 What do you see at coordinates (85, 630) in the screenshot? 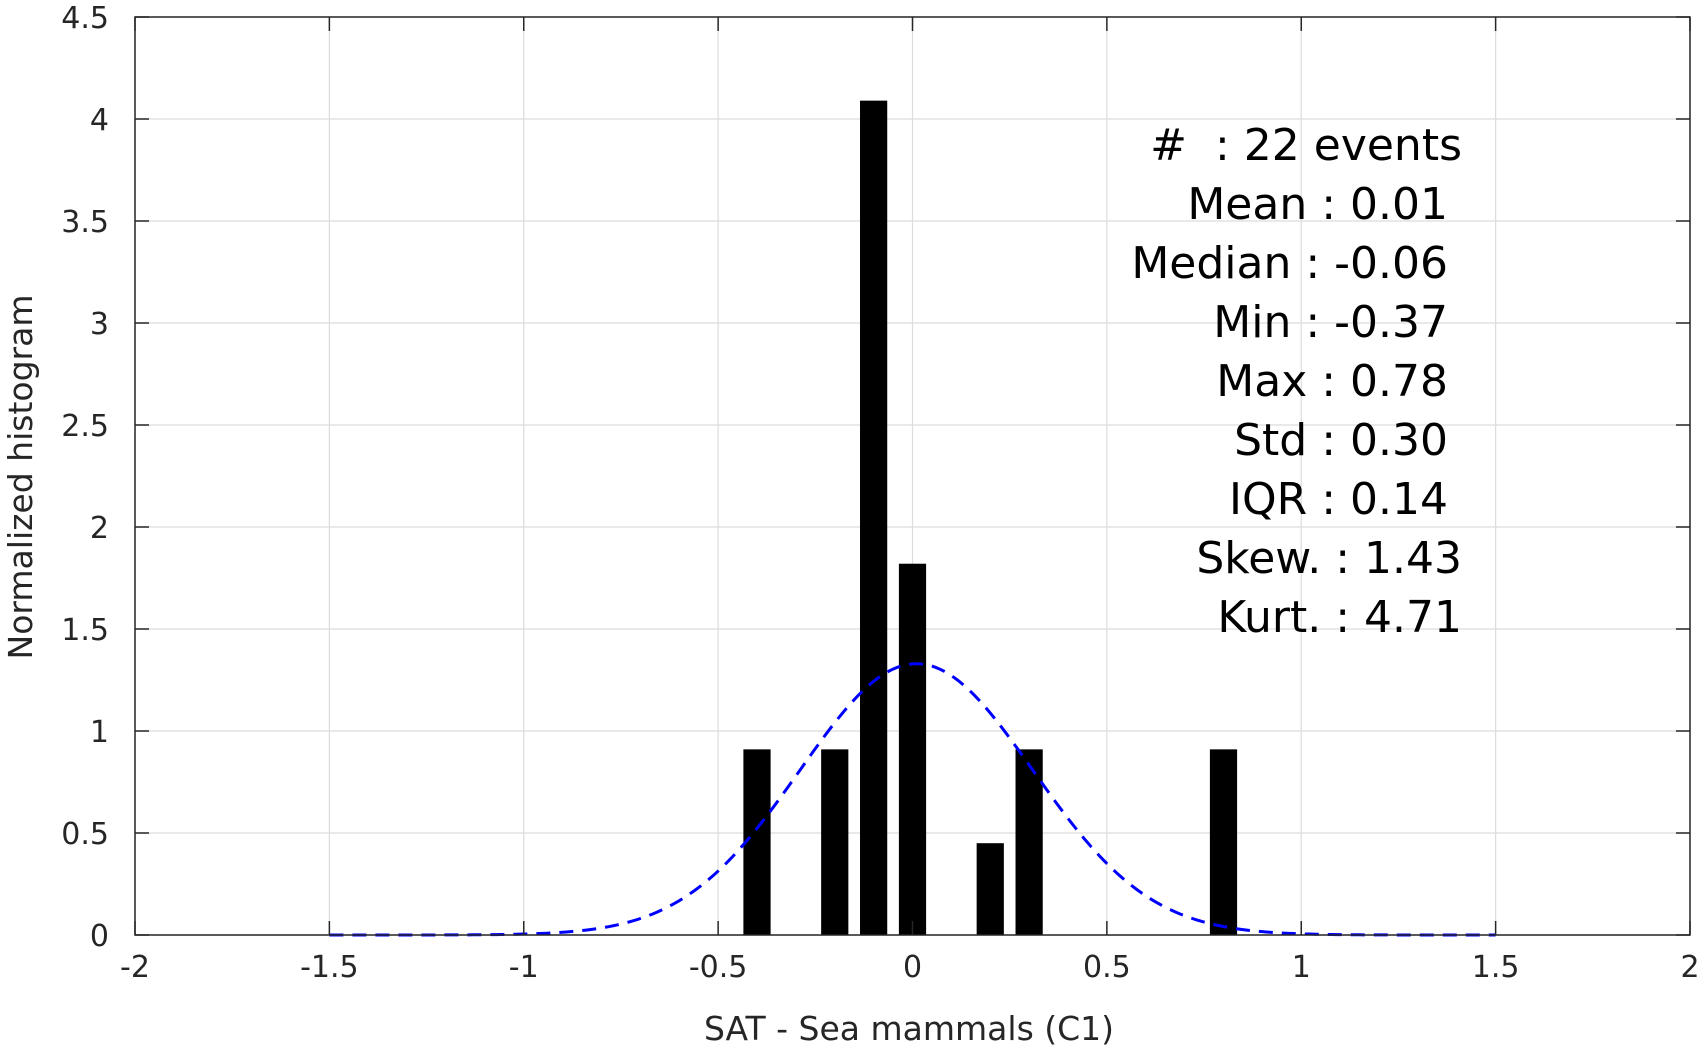
I see `y-tick-label: 1.5` at bounding box center [85, 630].